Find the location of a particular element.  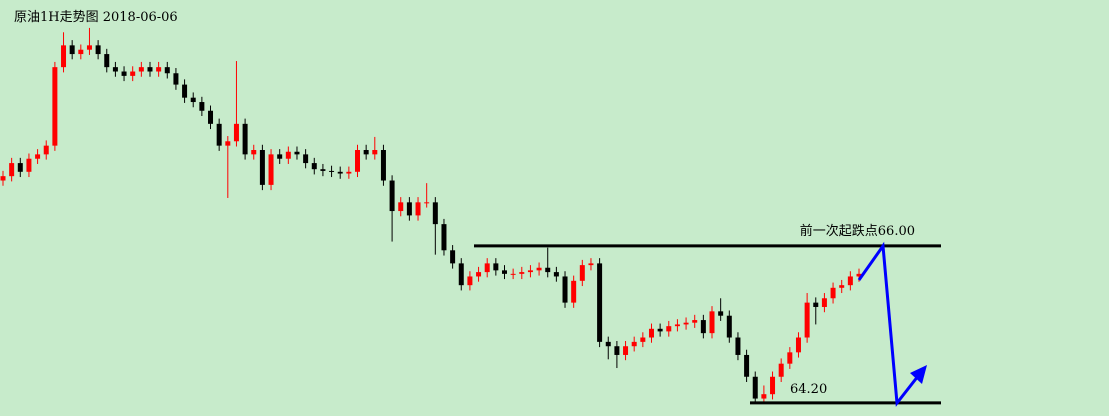

chart-title: 原油1H走势图 2018-06-06 is located at coordinates (96, 17).